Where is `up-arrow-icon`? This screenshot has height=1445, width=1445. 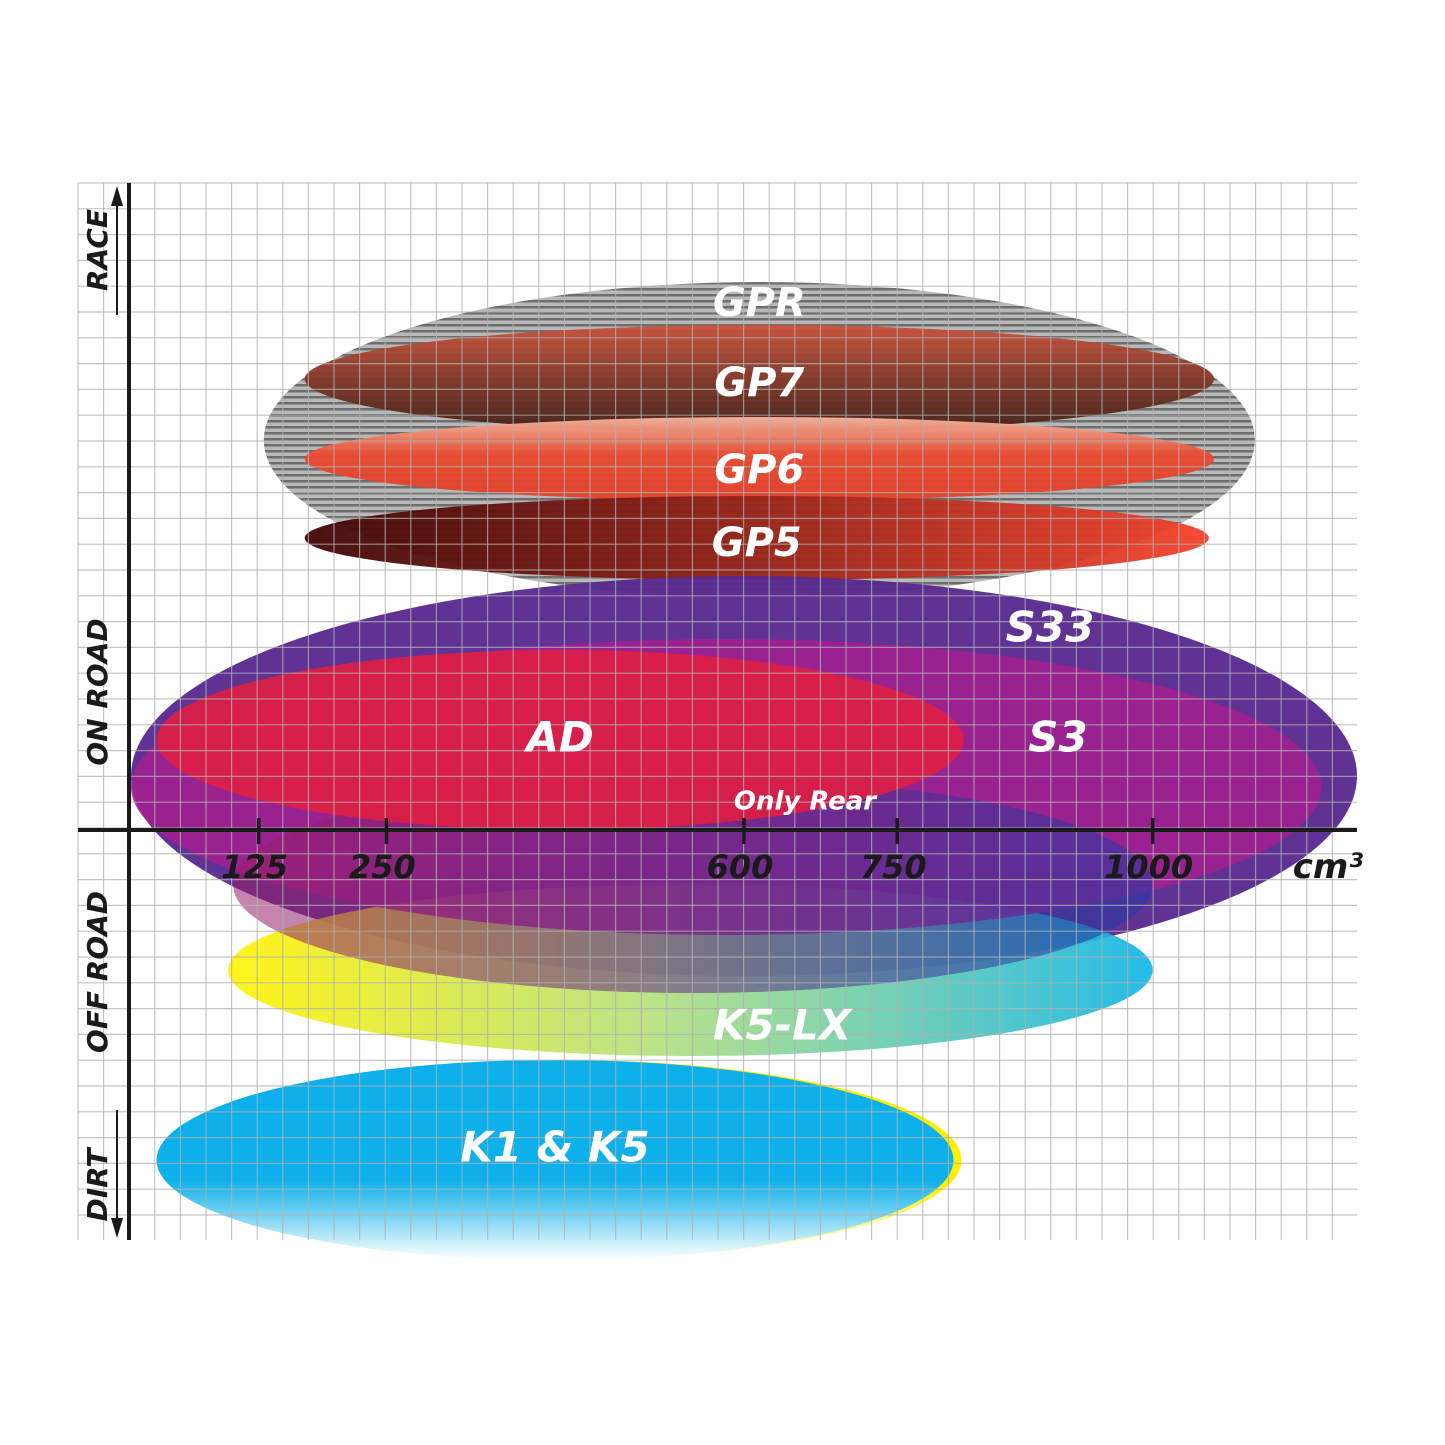 up-arrow-icon is located at coordinates (117, 196).